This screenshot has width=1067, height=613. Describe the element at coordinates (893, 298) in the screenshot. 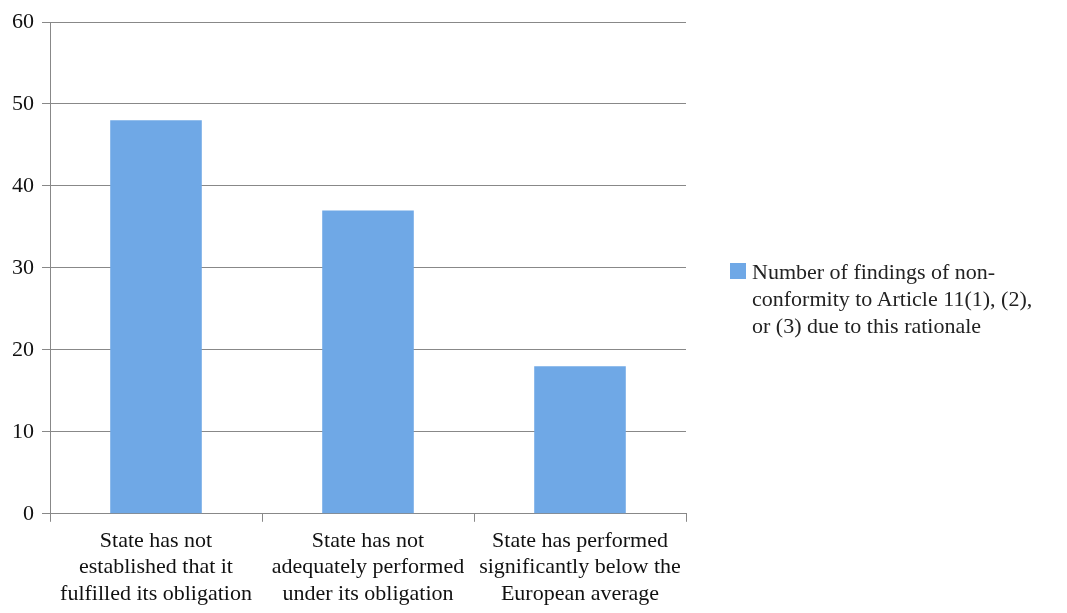

I see `legend-label: Number of findings of non-conformity to Article 11(1), (2), or (3) due to this rationale` at that location.